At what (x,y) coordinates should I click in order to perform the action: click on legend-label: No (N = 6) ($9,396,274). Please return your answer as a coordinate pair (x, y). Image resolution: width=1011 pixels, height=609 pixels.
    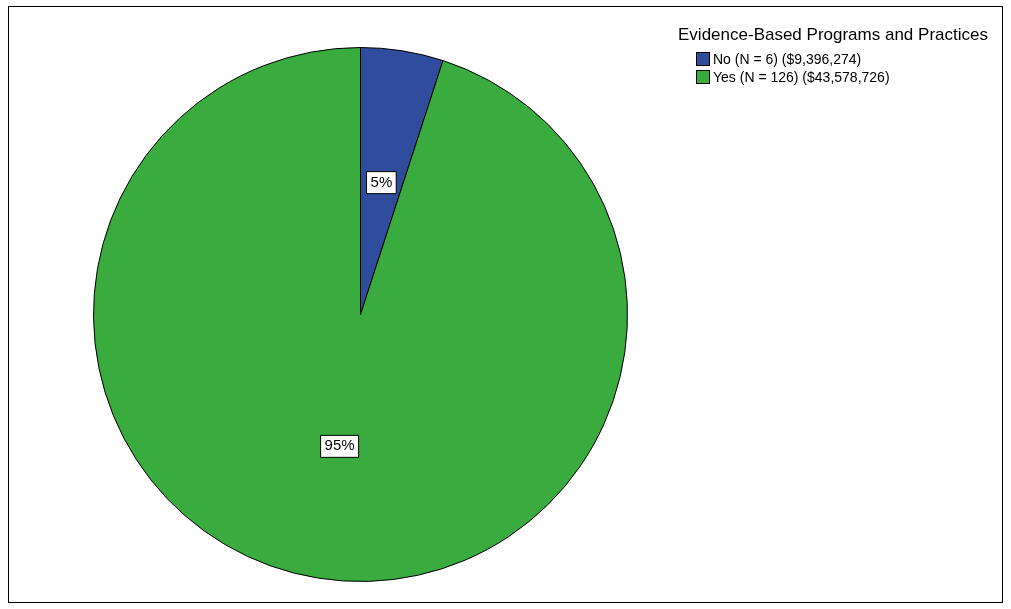
    Looking at the image, I should click on (787, 59).